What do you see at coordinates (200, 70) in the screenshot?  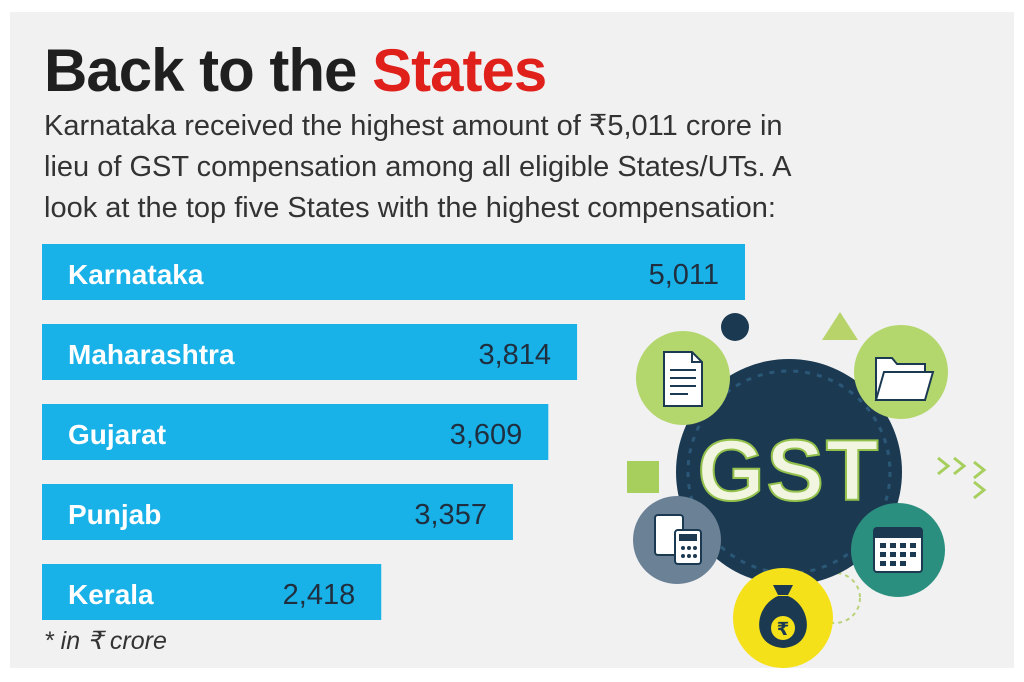 I see `title-main: Back to the` at bounding box center [200, 70].